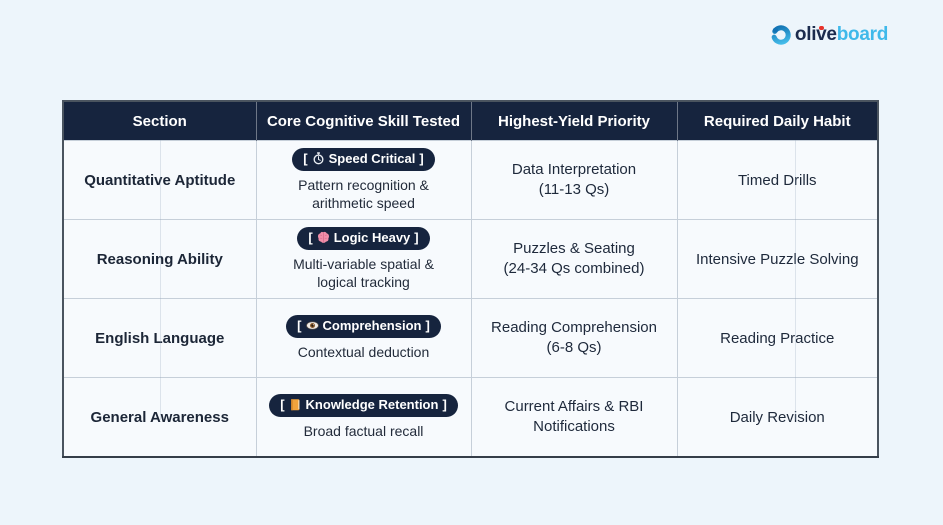 This screenshot has width=943, height=525. What do you see at coordinates (777, 121) in the screenshot?
I see `column-header-habit: Required Daily Habit` at bounding box center [777, 121].